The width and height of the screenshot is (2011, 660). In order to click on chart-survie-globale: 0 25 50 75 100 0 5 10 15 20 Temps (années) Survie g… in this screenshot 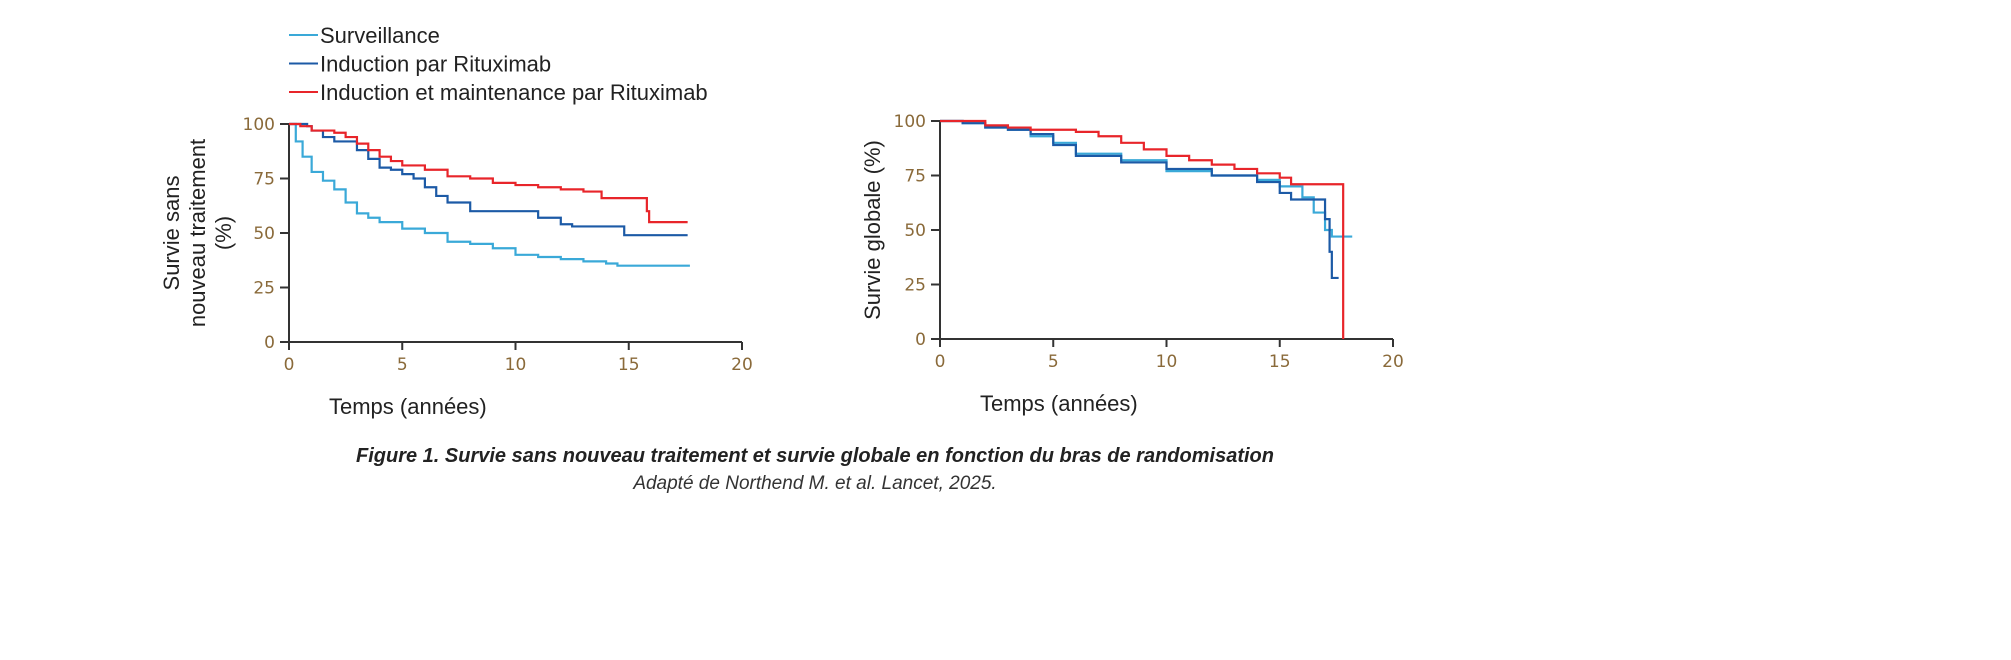, I will do `click(1132, 264)`.